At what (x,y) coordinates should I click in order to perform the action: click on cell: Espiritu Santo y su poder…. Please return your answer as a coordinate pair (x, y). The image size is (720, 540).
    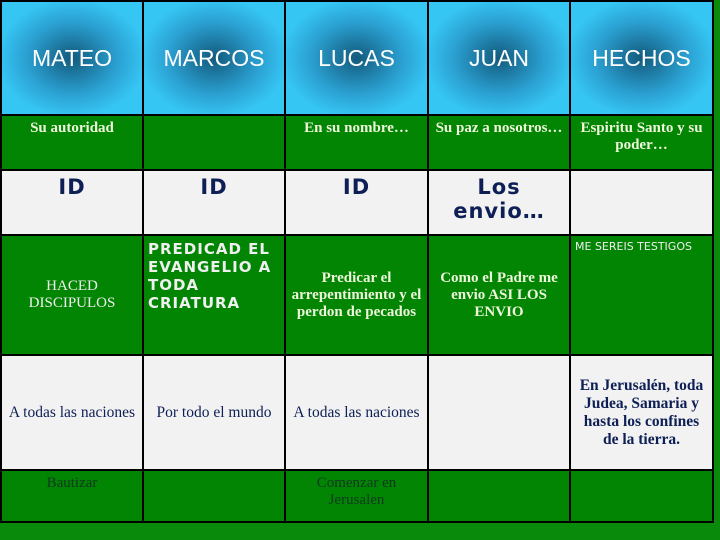
    Looking at the image, I should click on (641, 142).